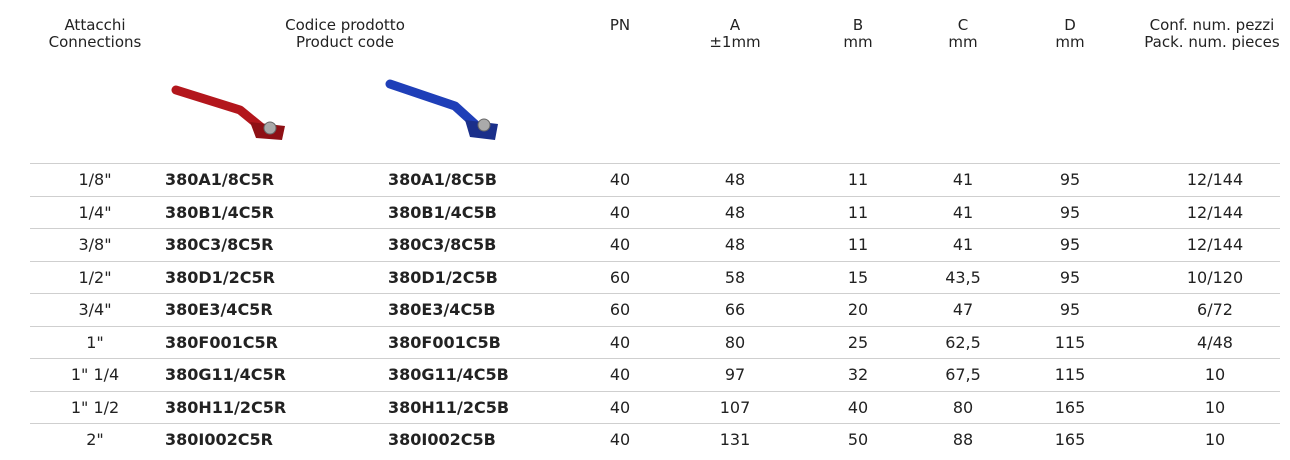 The image size is (1290, 460). Describe the element at coordinates (963, 309) in the screenshot. I see `table-cell: 47` at that location.